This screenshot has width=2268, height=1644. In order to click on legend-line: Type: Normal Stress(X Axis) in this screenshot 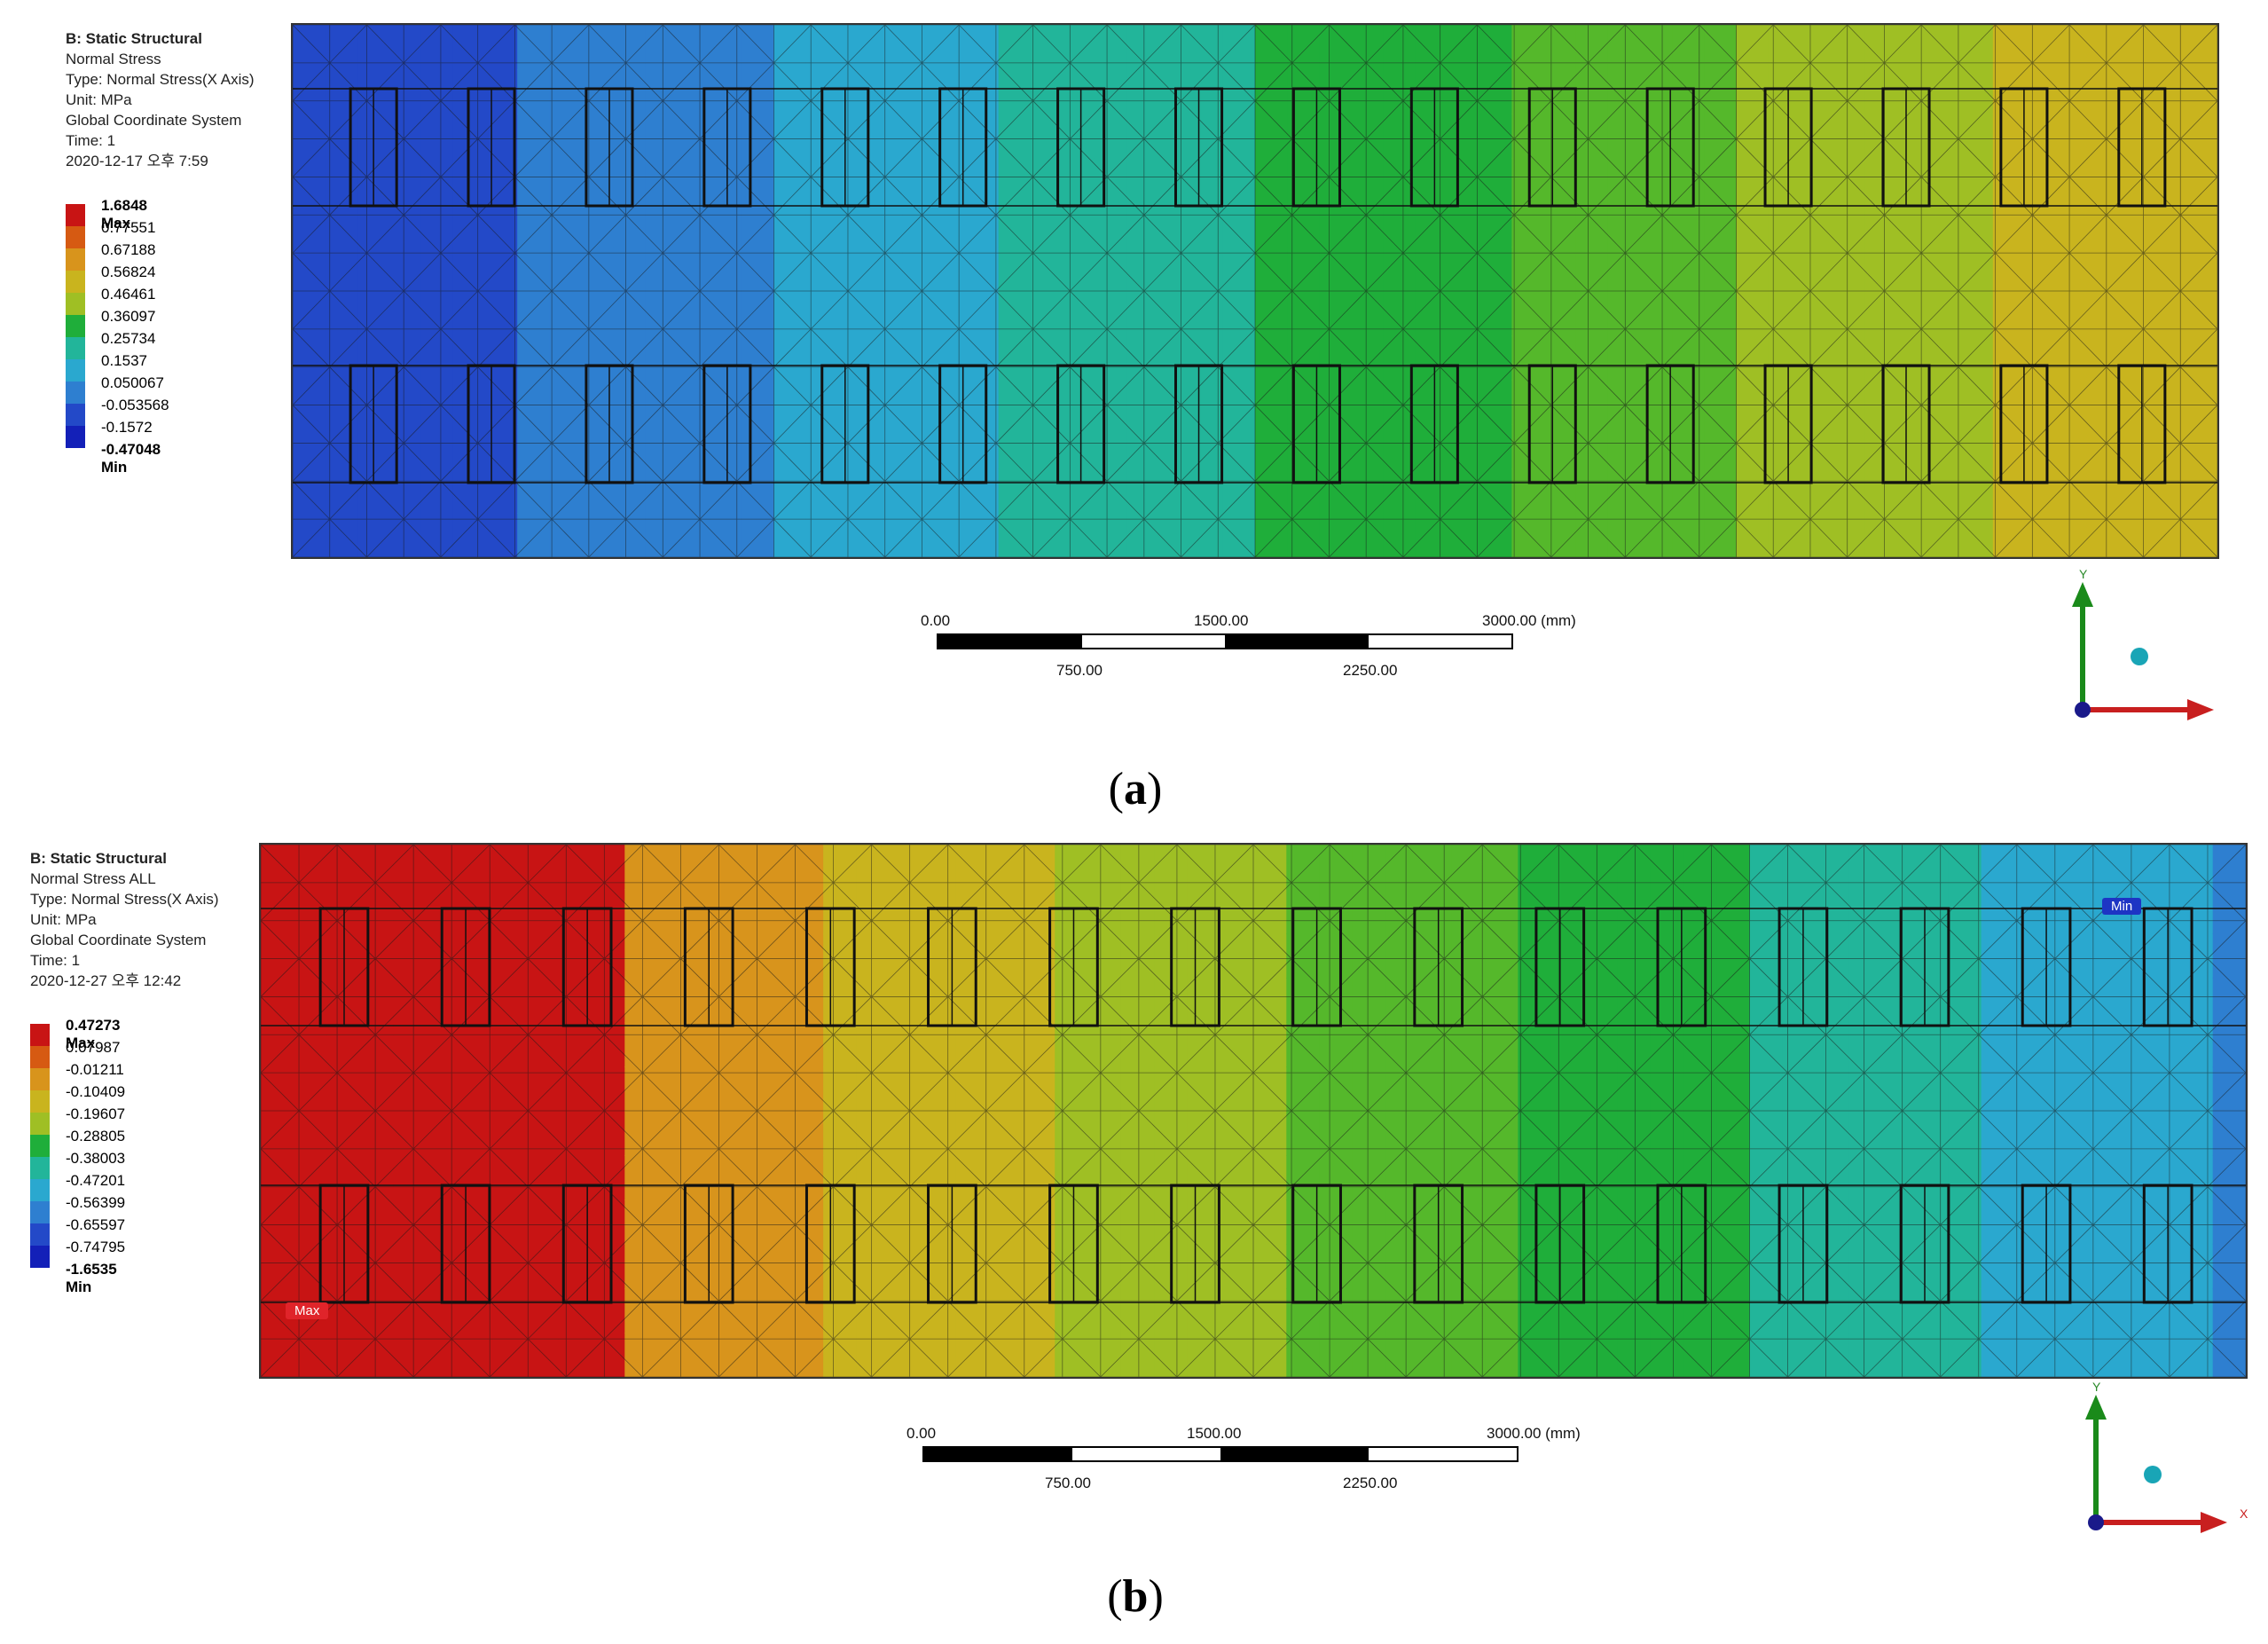, I will do `click(160, 79)`.